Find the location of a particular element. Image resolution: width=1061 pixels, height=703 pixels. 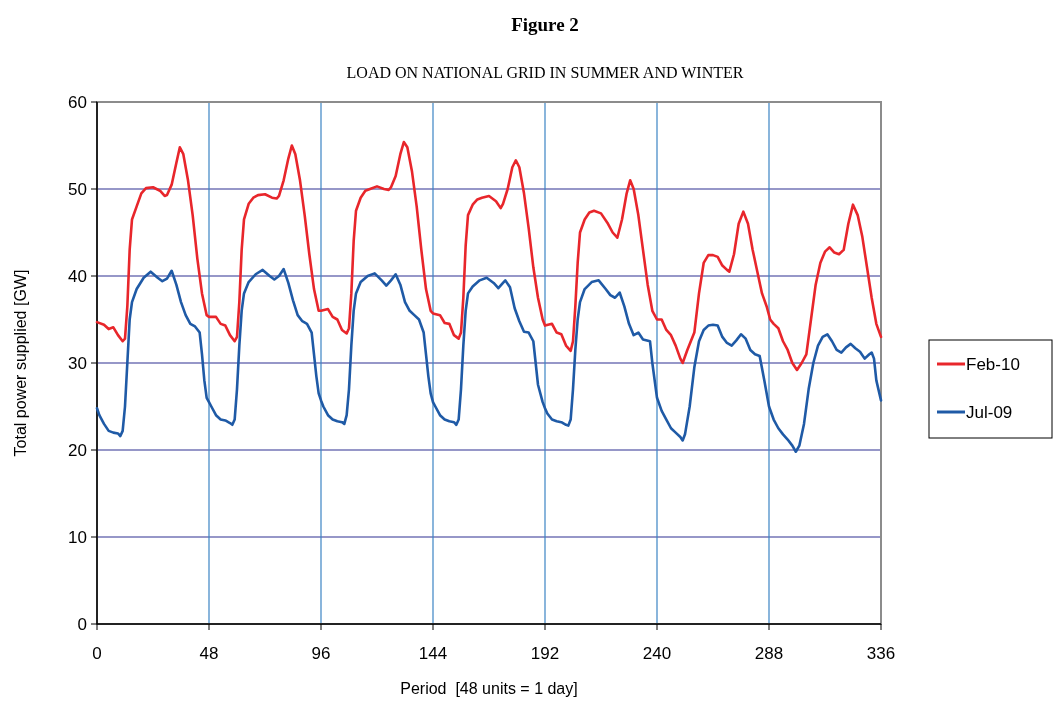

x-tick-label: 0 is located at coordinates (97, 653).